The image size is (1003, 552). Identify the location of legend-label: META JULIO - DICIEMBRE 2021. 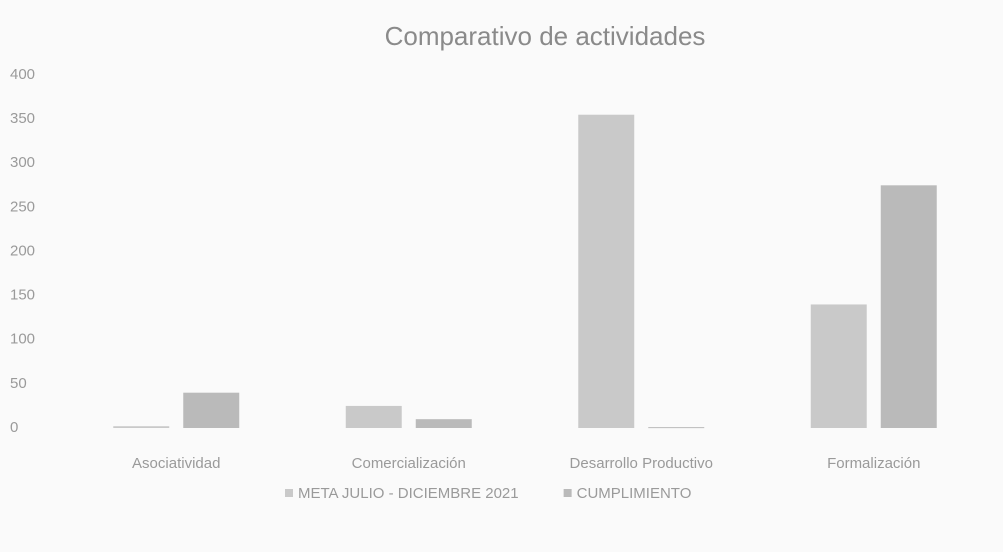
(408, 493).